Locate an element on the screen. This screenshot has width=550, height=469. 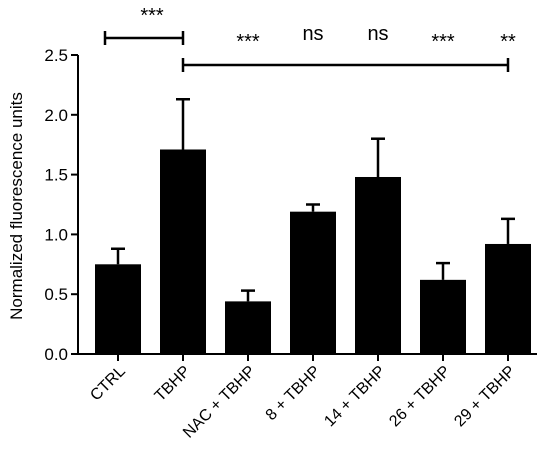
x-tick-label: TBHP is located at coordinates (173, 384).